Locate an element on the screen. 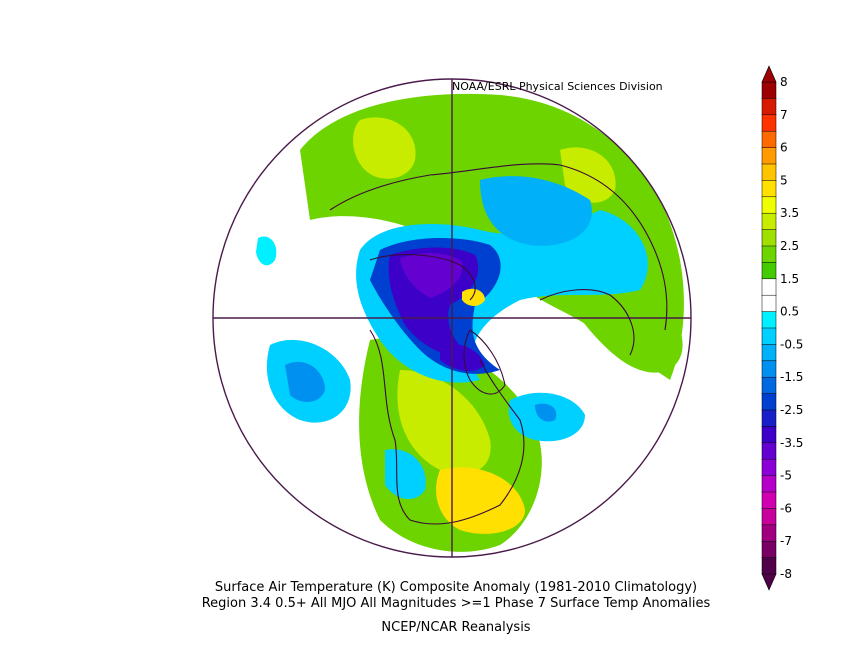 This screenshot has height=655, width=847. colorbar-tick-label: -2.5 is located at coordinates (791, 410).